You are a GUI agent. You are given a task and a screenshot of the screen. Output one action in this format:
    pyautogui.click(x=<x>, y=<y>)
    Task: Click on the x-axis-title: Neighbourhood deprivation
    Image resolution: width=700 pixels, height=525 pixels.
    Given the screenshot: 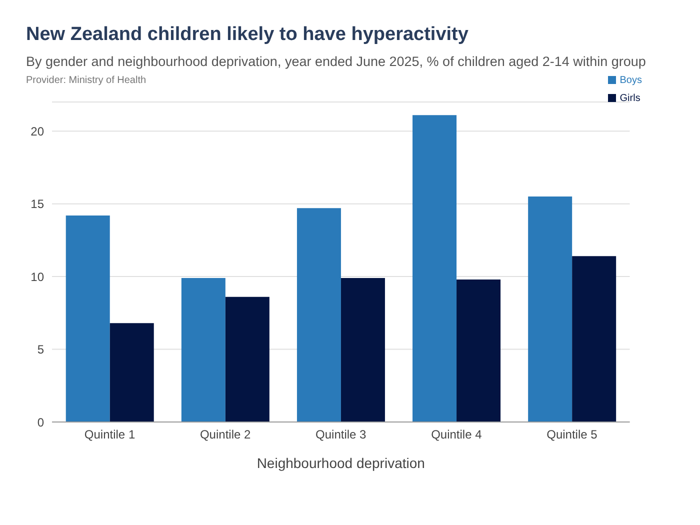 What is the action you would take?
    pyautogui.click(x=340, y=463)
    